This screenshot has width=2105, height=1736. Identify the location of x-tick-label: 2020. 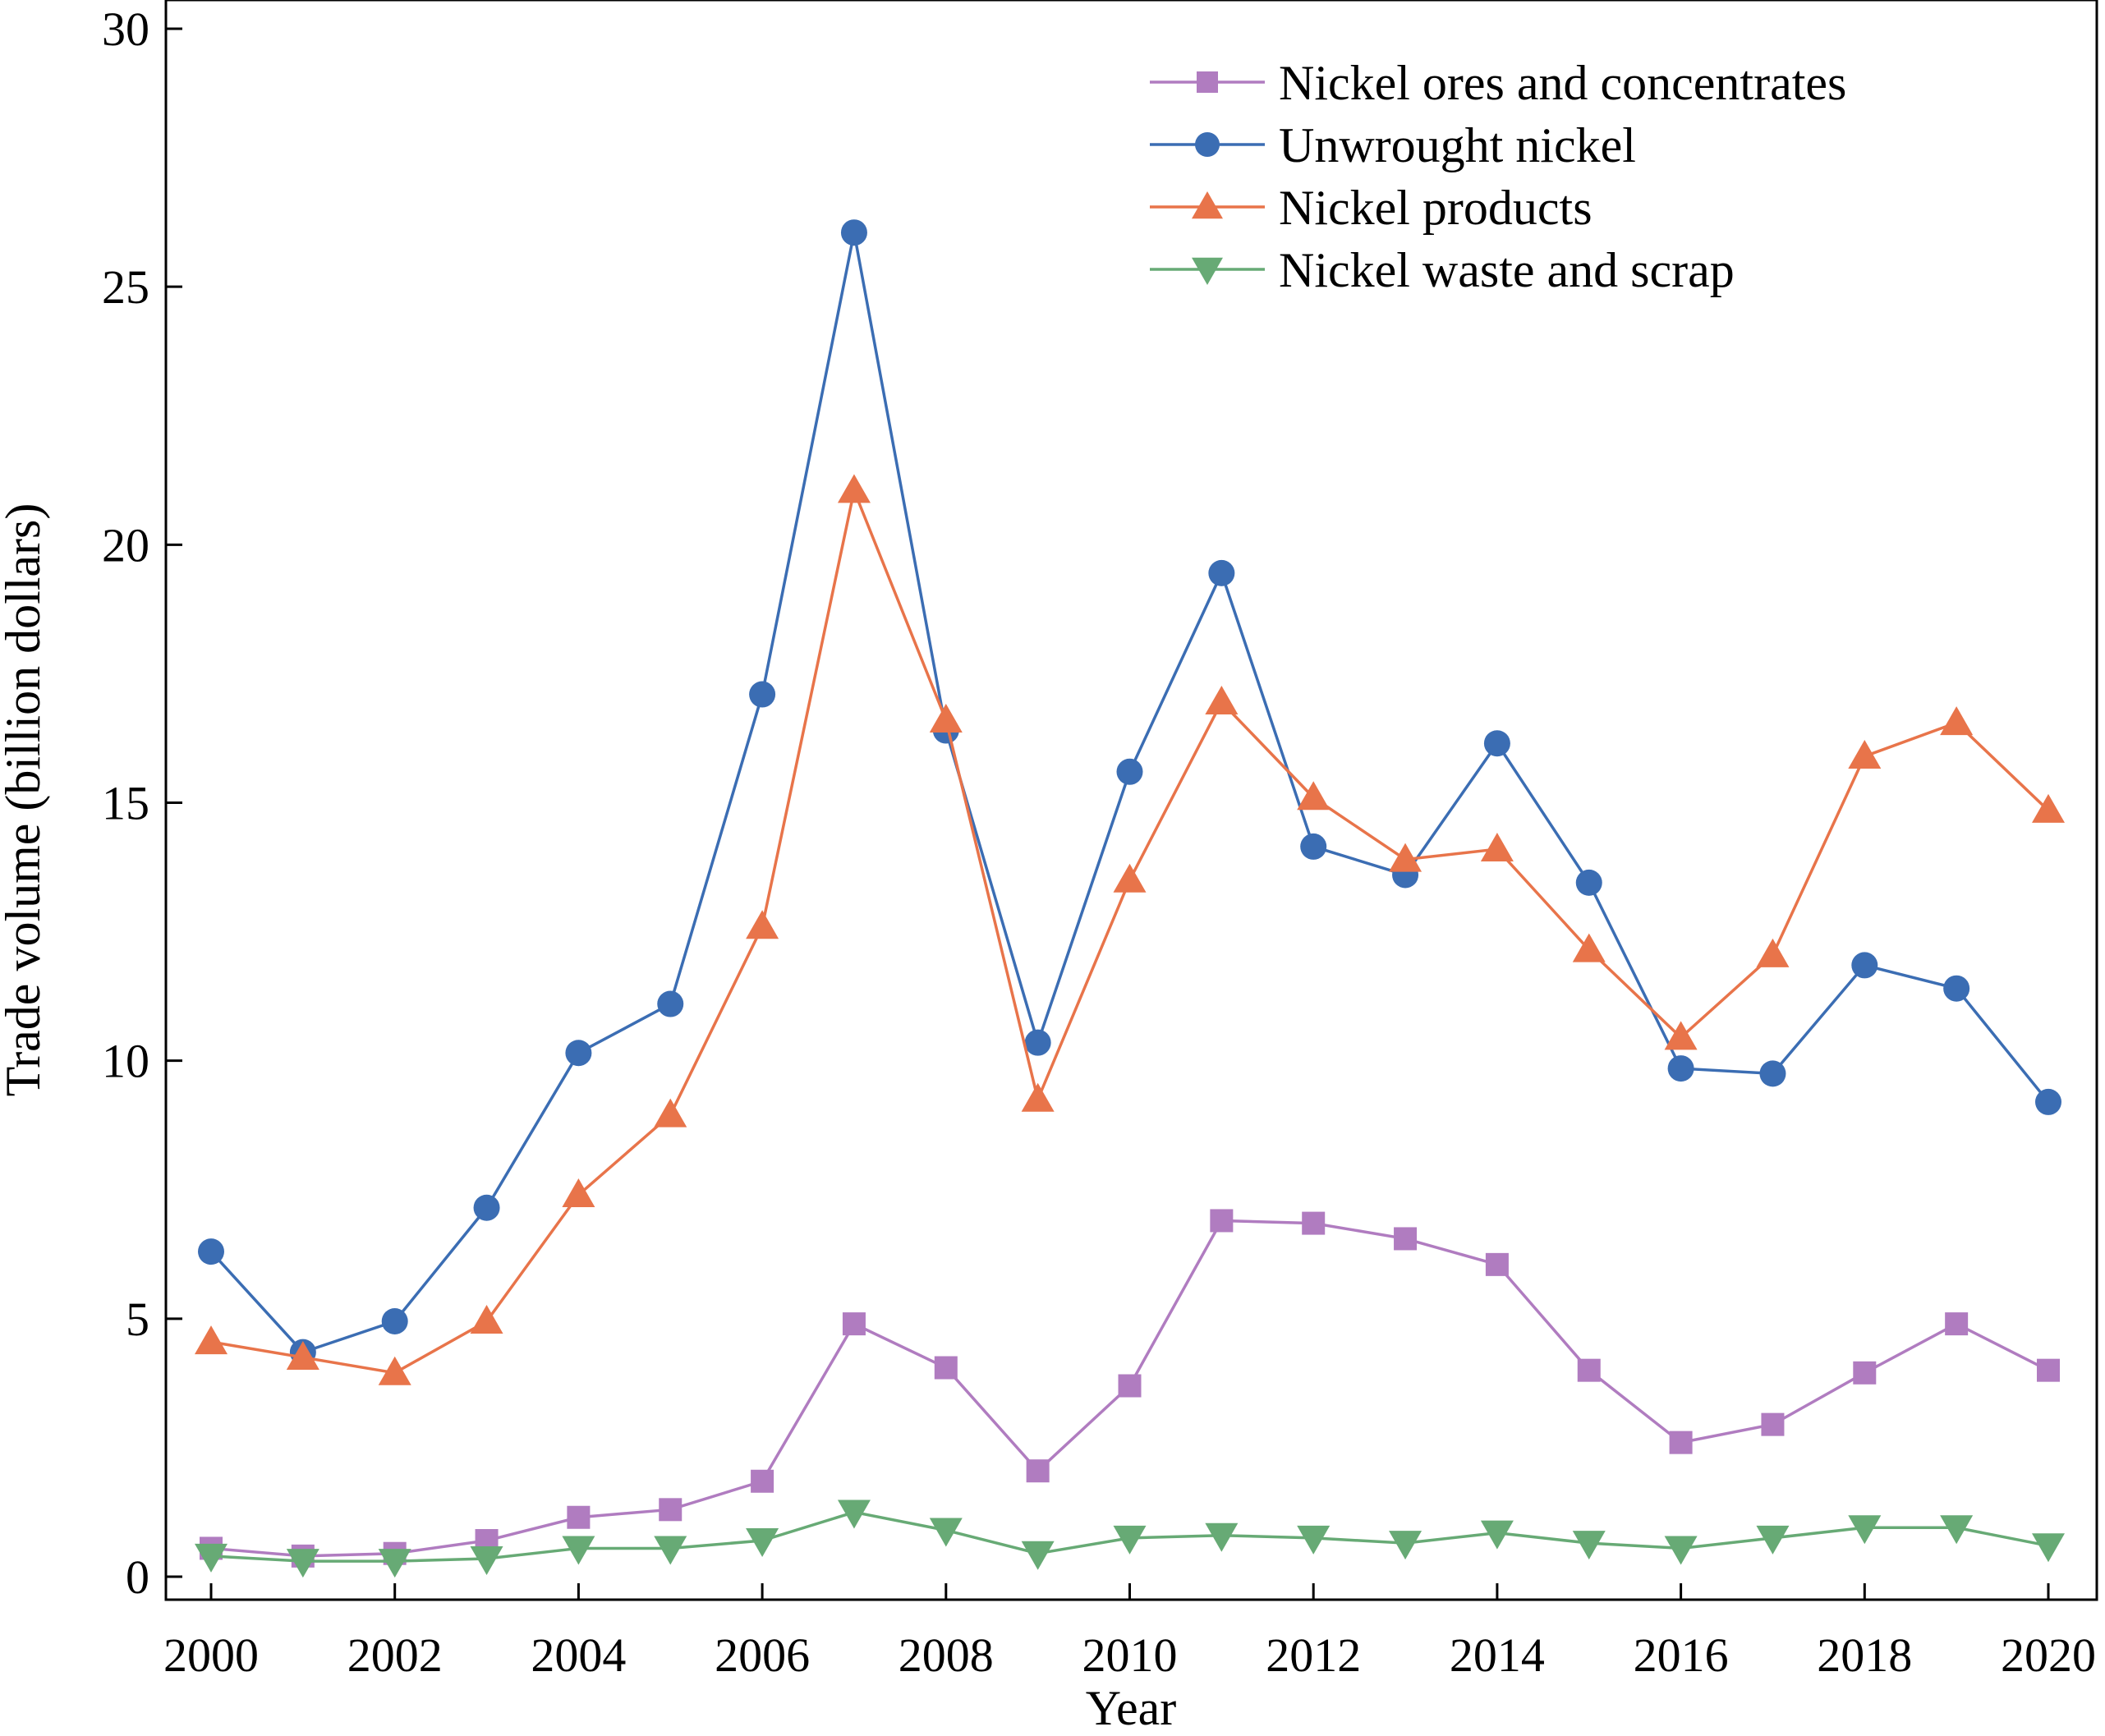
(2048, 1655).